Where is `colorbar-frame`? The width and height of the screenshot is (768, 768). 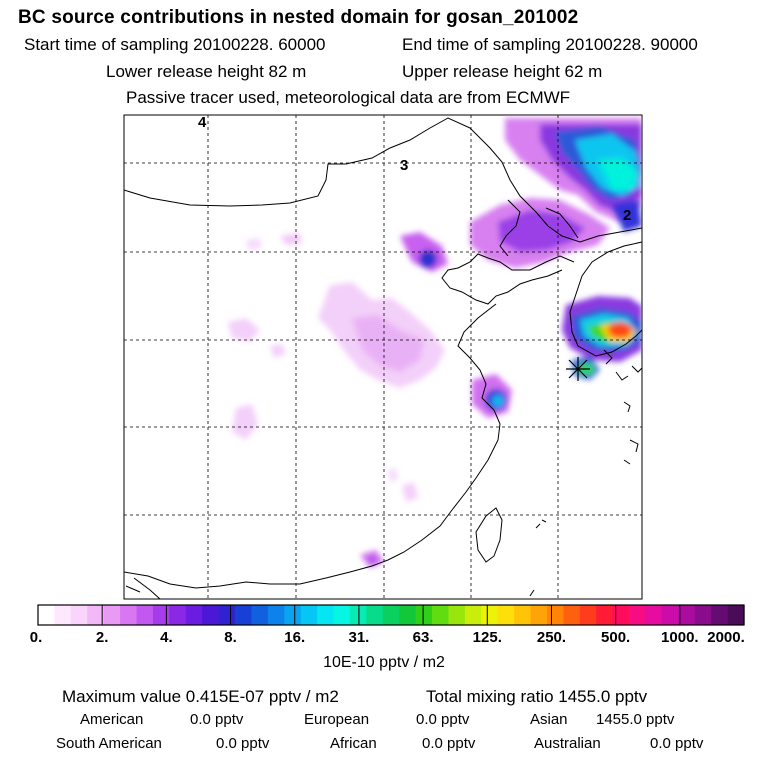 colorbar-frame is located at coordinates (391, 615).